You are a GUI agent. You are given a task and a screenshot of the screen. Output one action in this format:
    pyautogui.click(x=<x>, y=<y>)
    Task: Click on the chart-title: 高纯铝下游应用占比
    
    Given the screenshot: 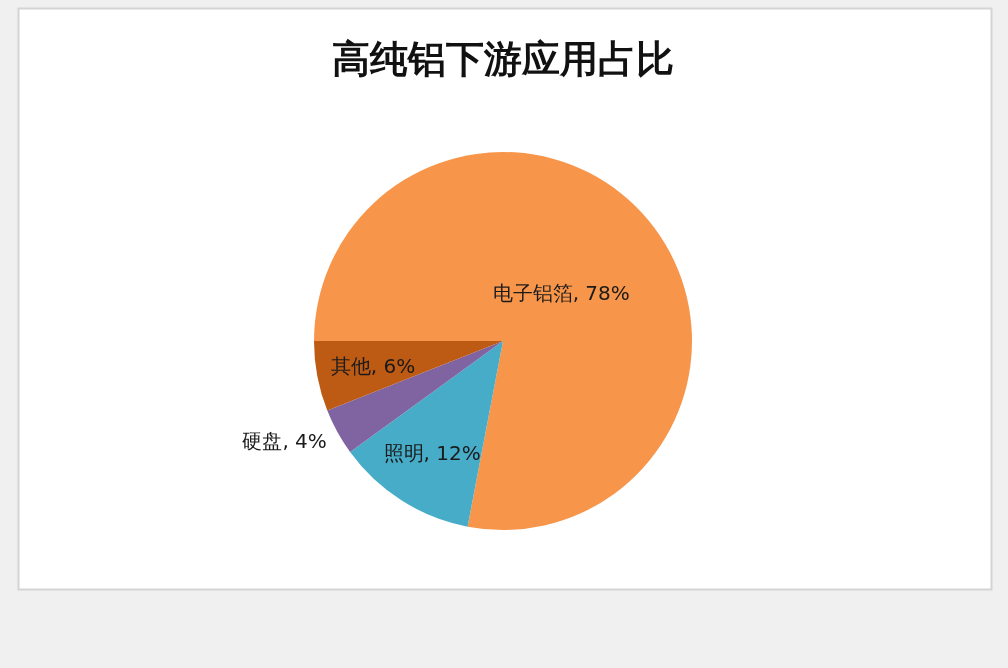 What is the action you would take?
    pyautogui.click(x=503, y=59)
    